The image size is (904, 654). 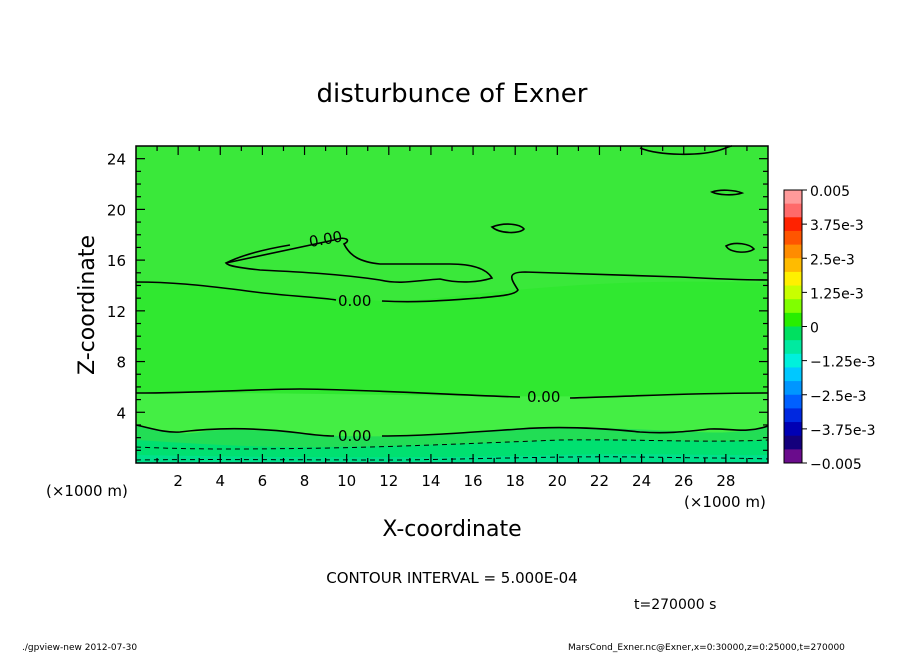 I want to click on colorbar-label: 3.75e-3, so click(x=837, y=226).